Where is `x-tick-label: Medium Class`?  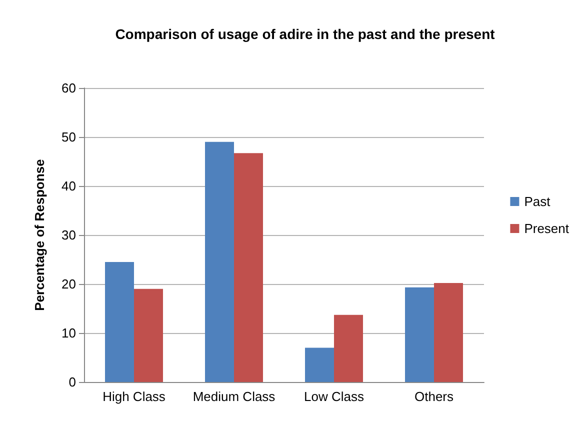
x-tick-label: Medium Class is located at coordinates (234, 396).